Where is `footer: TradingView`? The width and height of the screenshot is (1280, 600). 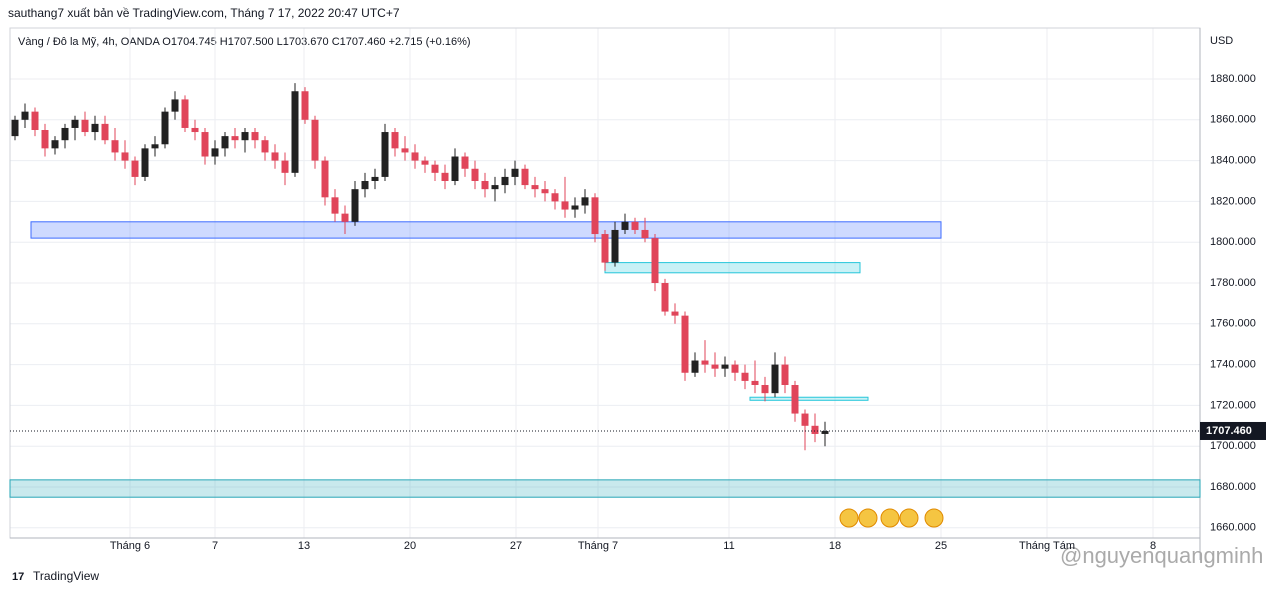
footer: TradingView is located at coordinates (66, 576).